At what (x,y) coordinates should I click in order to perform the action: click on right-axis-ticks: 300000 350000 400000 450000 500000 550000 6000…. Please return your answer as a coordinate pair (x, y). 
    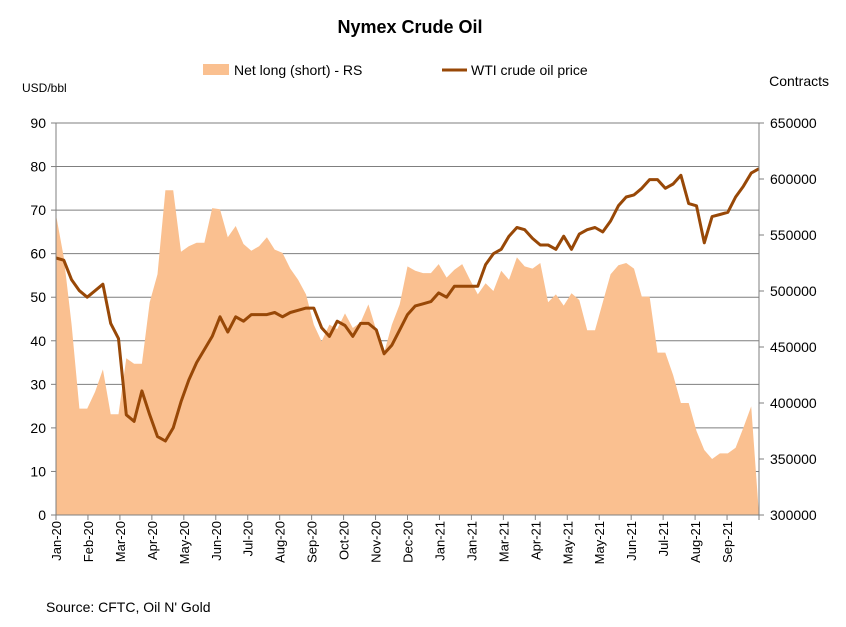
    Looking at the image, I should click on (788, 319).